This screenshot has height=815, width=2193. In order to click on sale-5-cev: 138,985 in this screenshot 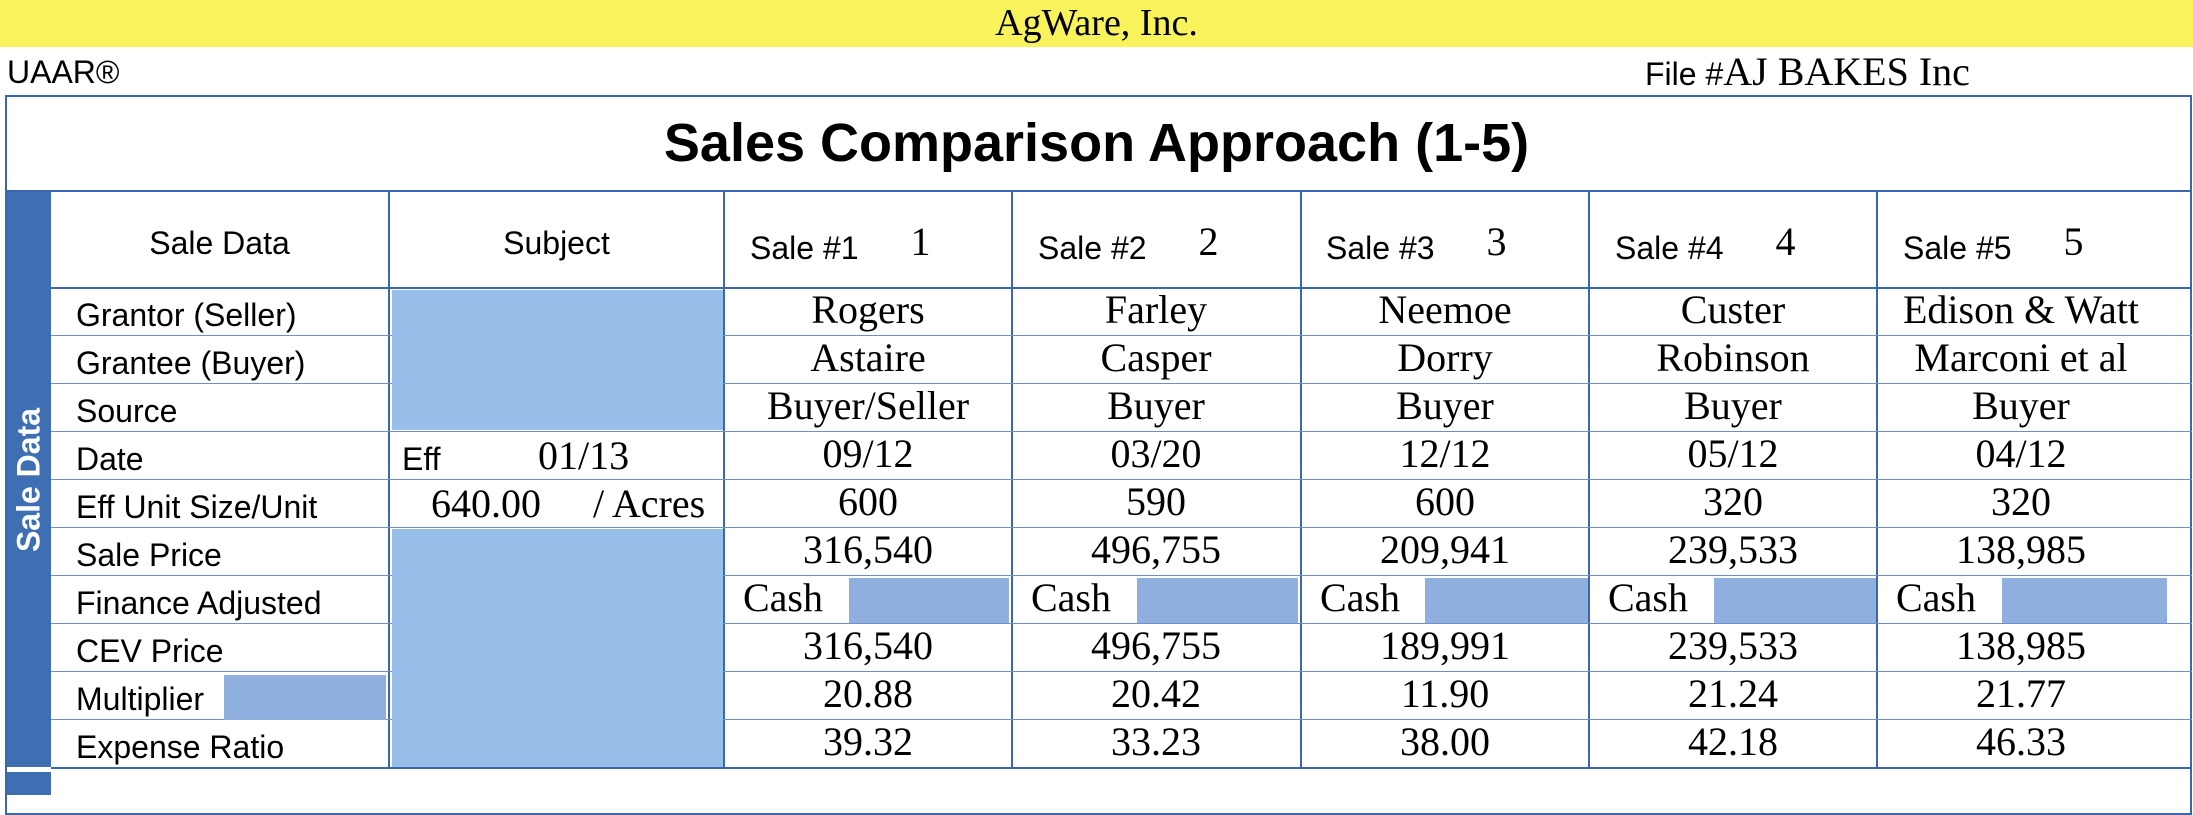, I will do `click(2021, 645)`.